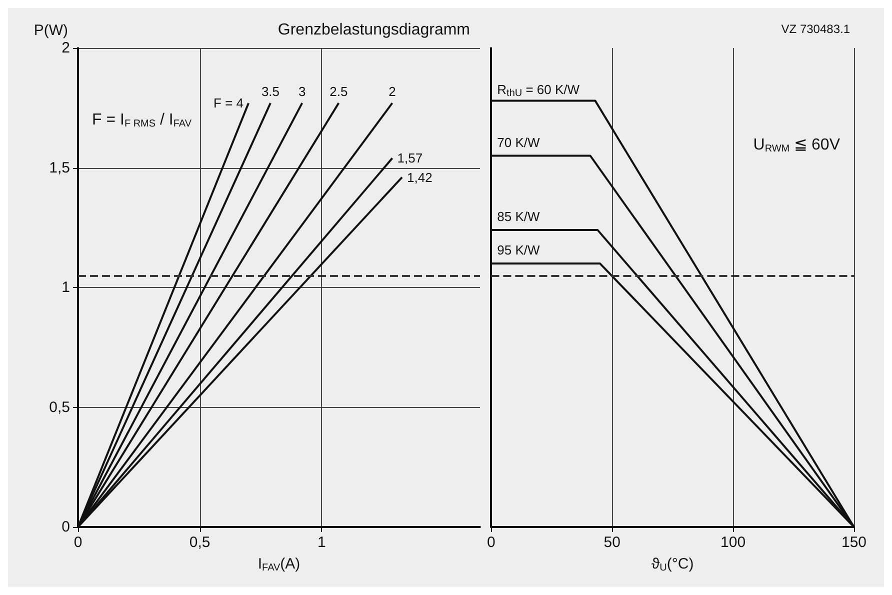 The image size is (892, 595). Describe the element at coordinates (419, 177) in the screenshot. I see `series-label: 1,42` at that location.